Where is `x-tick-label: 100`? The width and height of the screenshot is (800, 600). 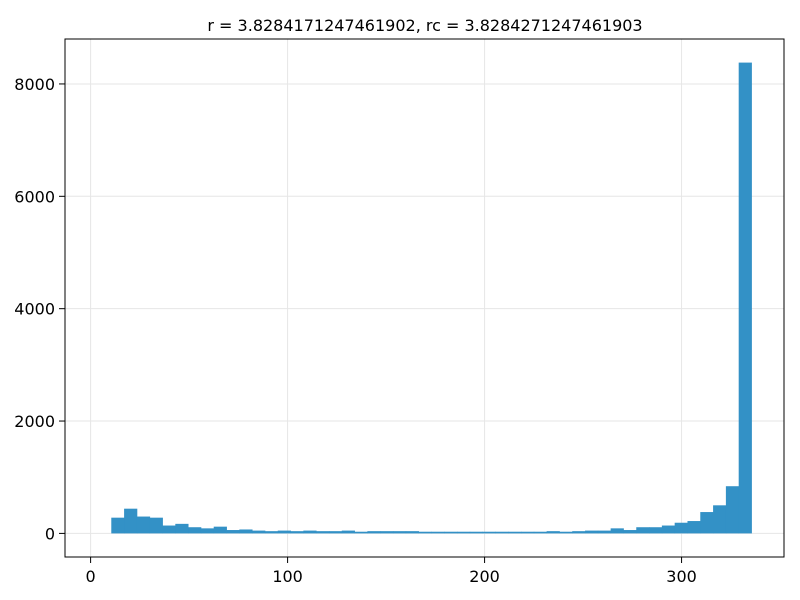
x-tick-label: 100 is located at coordinates (287, 576).